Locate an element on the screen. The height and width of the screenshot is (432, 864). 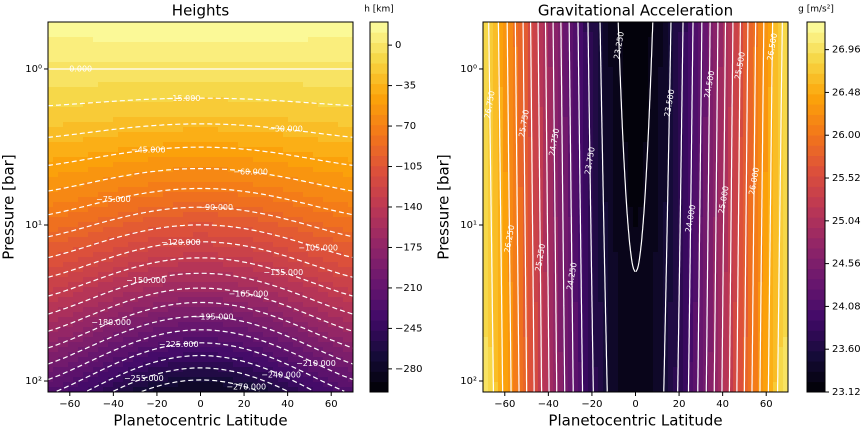
colorbar-label: h [km] is located at coordinates (379, 10).